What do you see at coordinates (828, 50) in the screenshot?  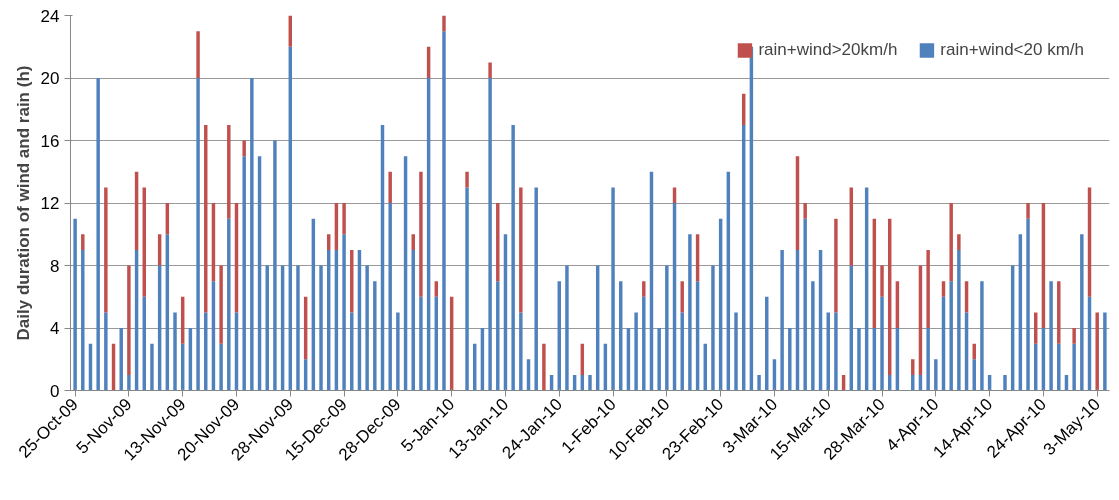 I see `legend-label: rain+wind>20km/h` at bounding box center [828, 50].